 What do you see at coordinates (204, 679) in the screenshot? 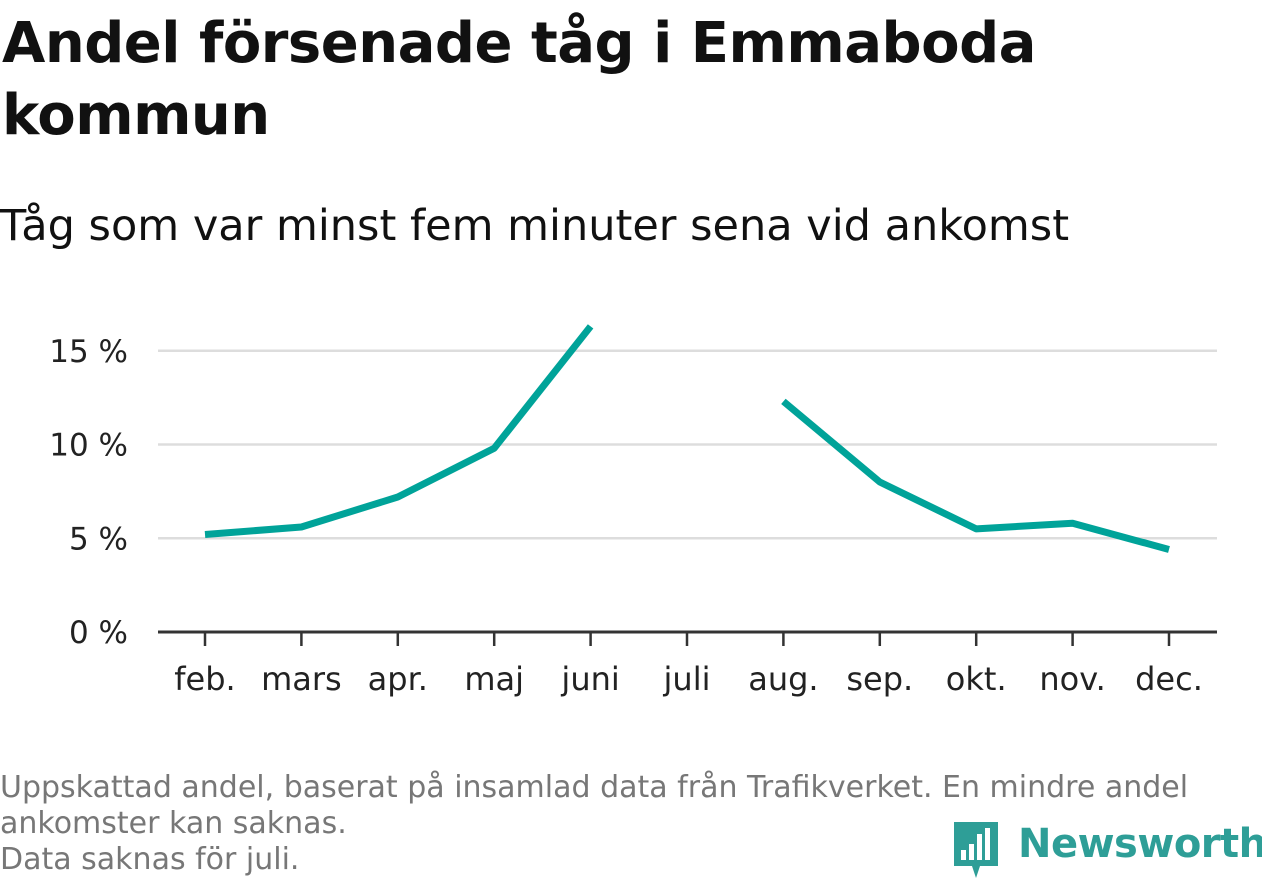
I see `x-tick-label: feb.` at bounding box center [204, 679].